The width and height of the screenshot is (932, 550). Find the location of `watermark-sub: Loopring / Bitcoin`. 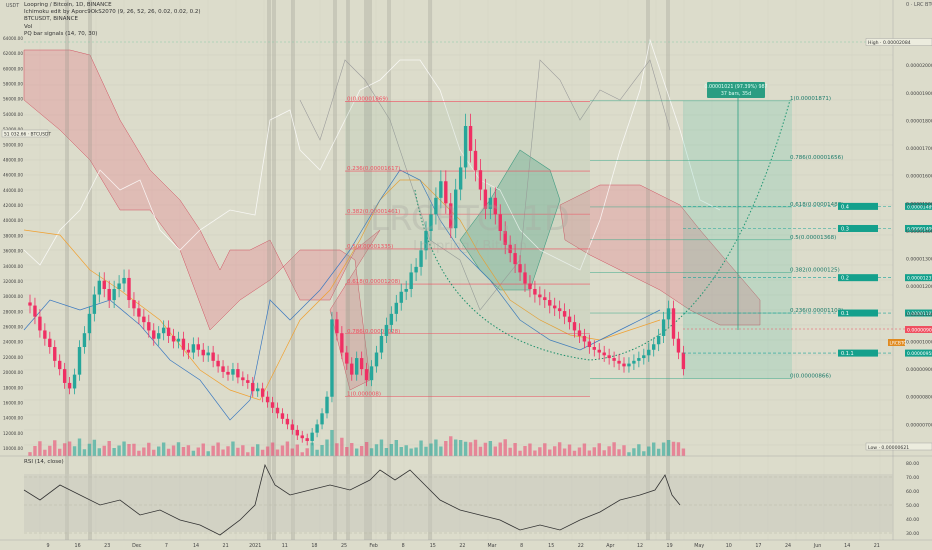

watermark-sub: Loopring / Bitcoin is located at coordinates (470, 246).